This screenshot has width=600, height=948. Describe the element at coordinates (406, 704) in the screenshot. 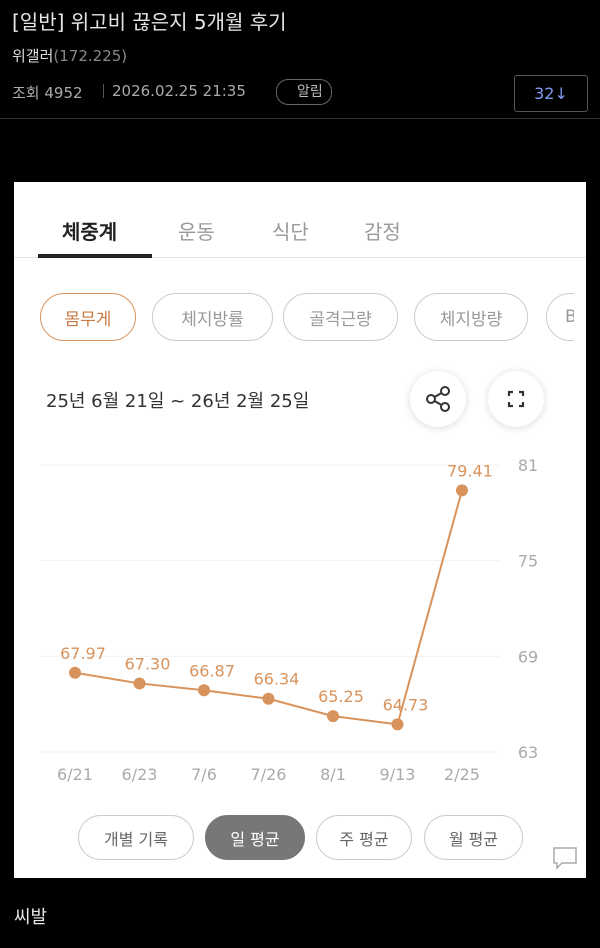

I see `value-label: 64.73` at that location.